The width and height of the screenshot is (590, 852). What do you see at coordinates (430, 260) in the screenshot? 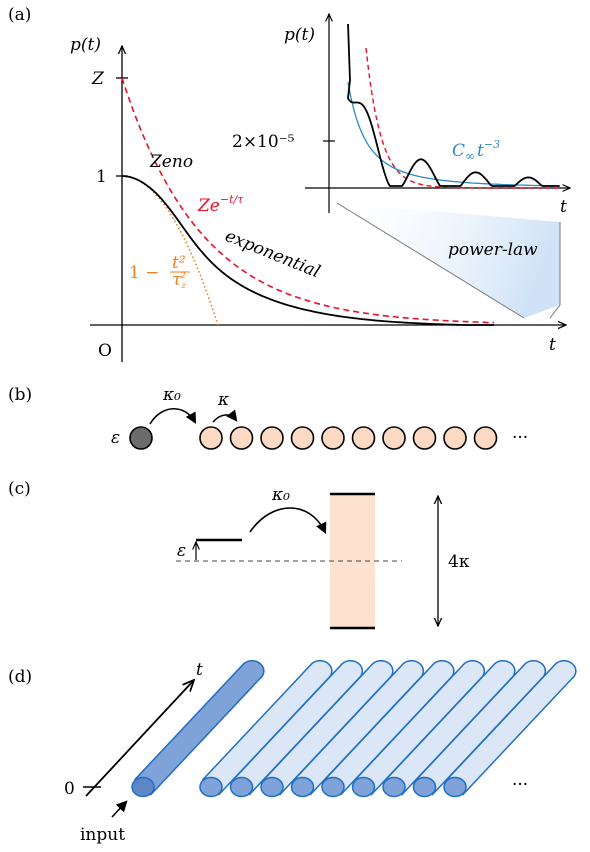
I see `zoom-line-lower` at bounding box center [430, 260].